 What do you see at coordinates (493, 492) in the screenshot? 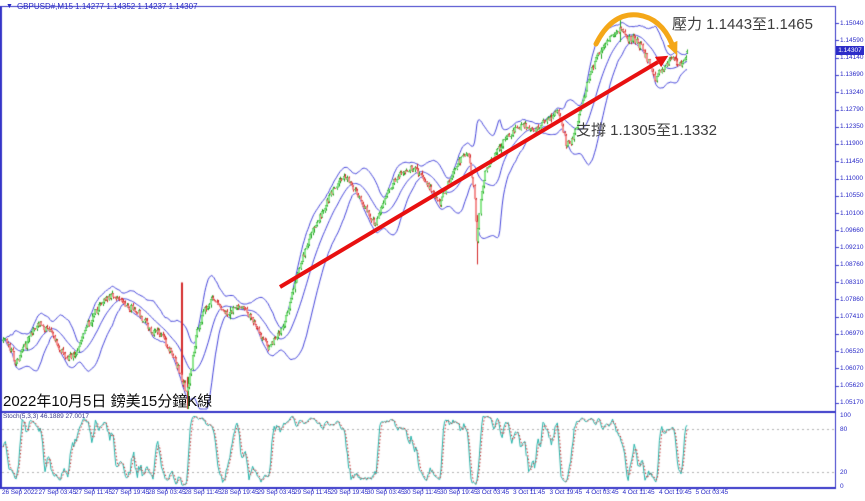
I see `time-axis-label: 3 Oct 03:45` at bounding box center [493, 492].